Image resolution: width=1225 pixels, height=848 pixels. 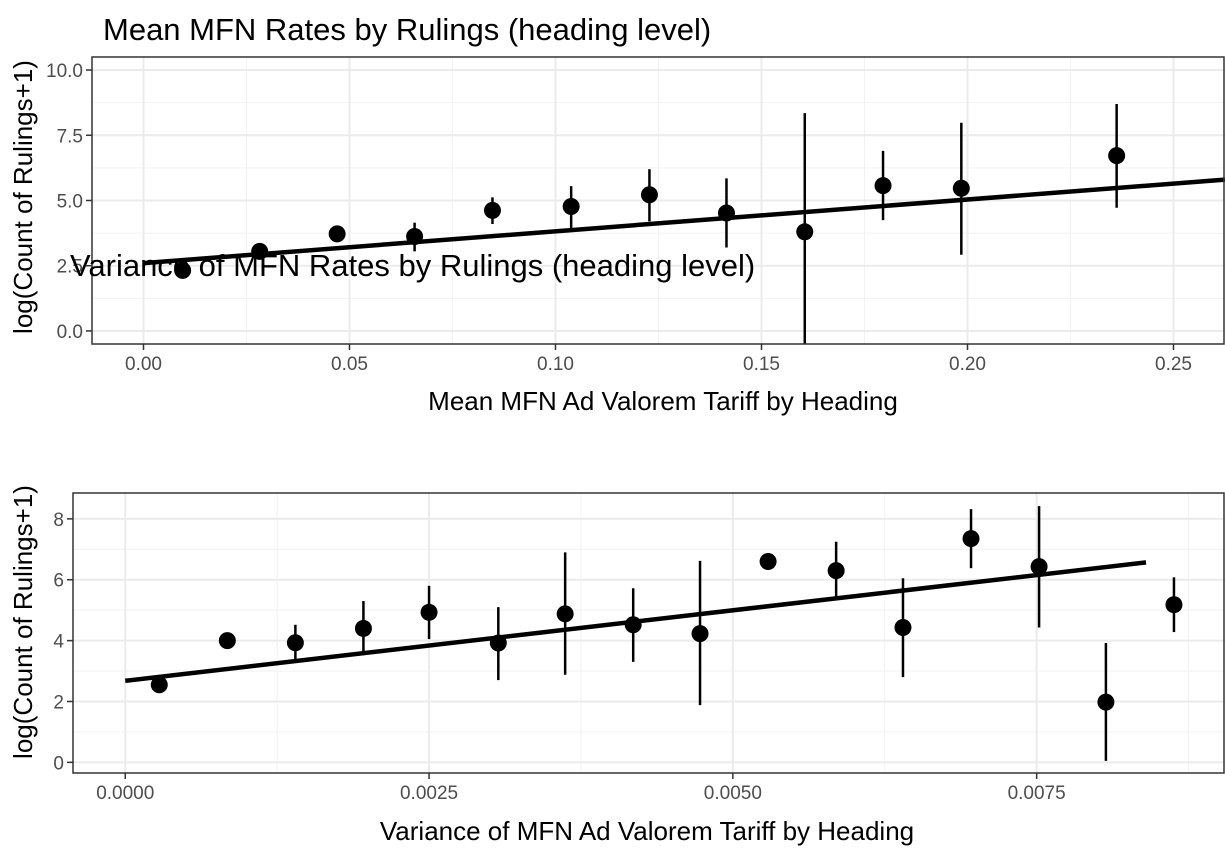 I want to click on y-tick-label: 2, so click(x=58, y=702).